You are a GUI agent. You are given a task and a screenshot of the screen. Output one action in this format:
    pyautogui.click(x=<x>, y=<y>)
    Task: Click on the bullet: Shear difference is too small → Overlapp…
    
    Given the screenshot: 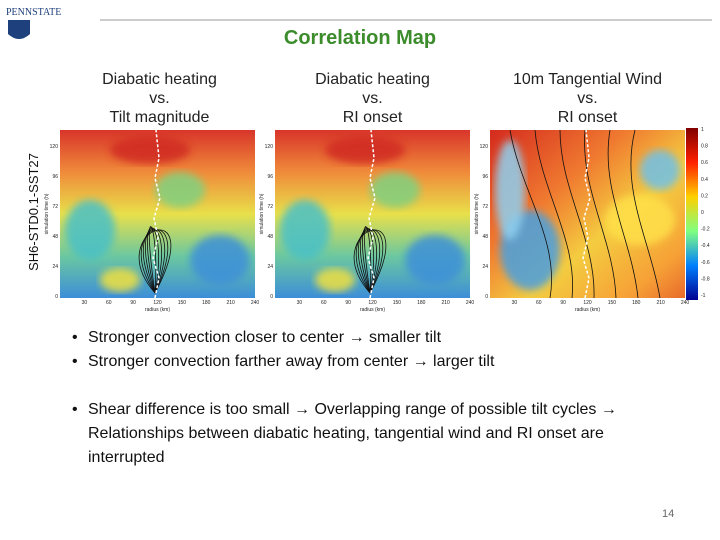 What is the action you would take?
    pyautogui.click(x=360, y=434)
    